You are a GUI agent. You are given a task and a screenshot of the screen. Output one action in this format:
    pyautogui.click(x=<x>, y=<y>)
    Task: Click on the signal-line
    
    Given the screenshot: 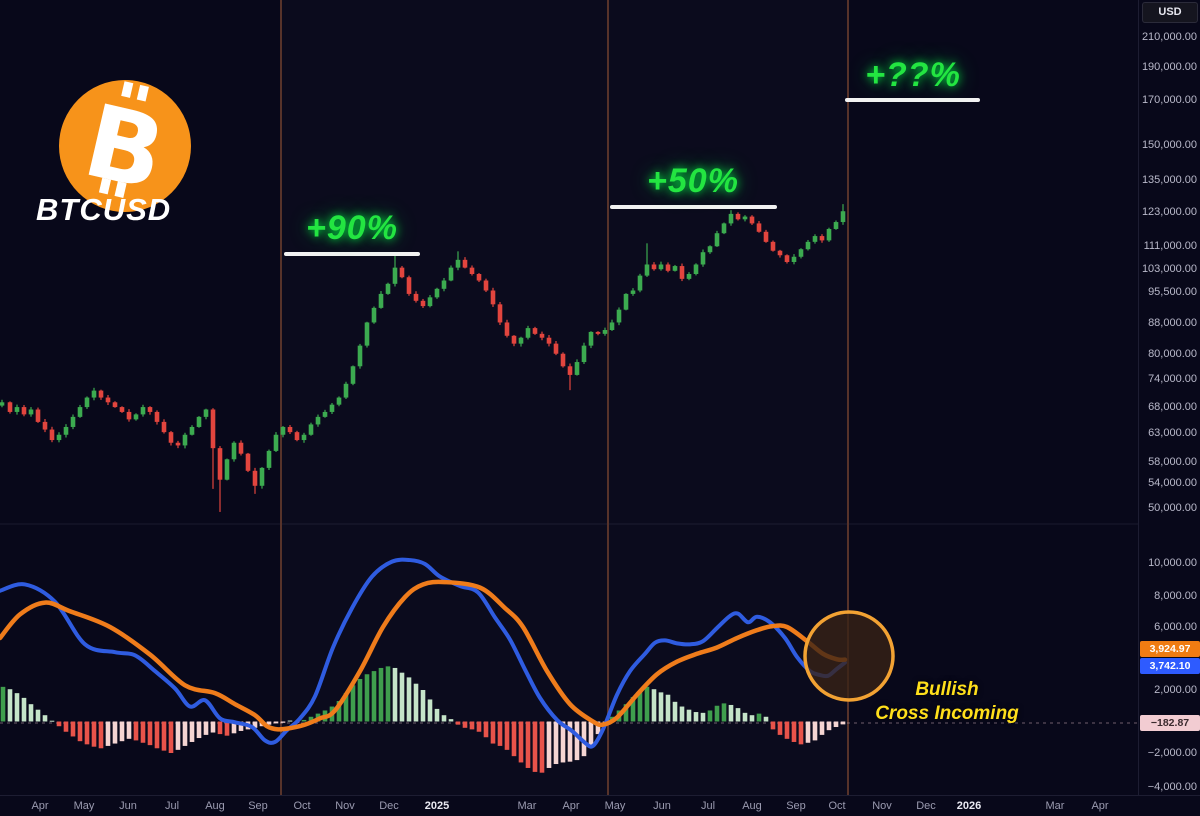 What is the action you would take?
    pyautogui.click(x=424, y=655)
    